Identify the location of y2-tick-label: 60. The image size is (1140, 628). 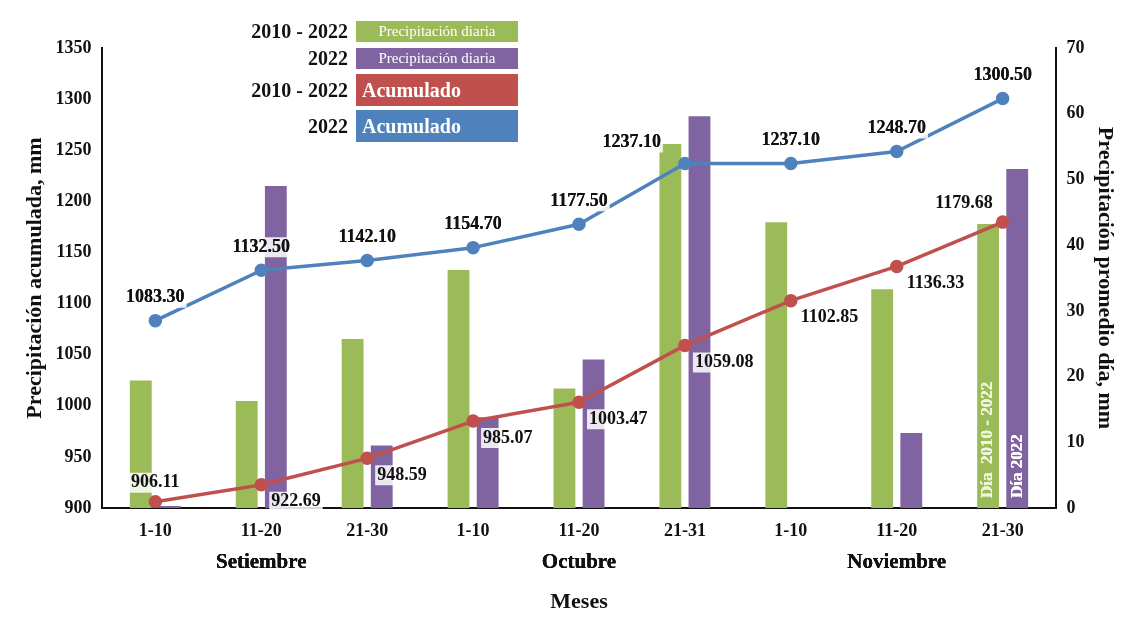
(1075, 112).